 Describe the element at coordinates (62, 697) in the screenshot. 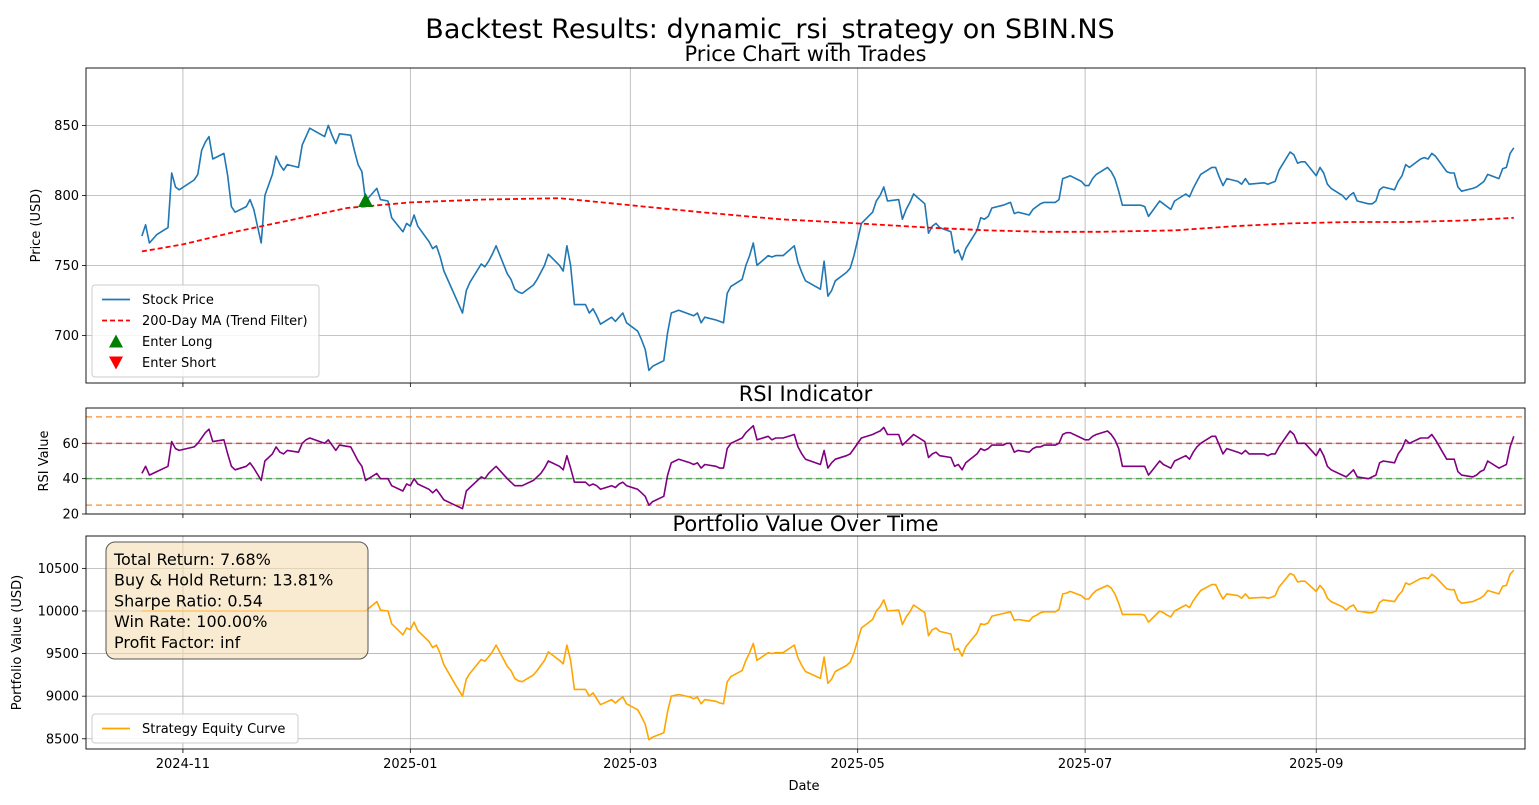

I see `portfolio-ytick-label-9000: 9000` at that location.